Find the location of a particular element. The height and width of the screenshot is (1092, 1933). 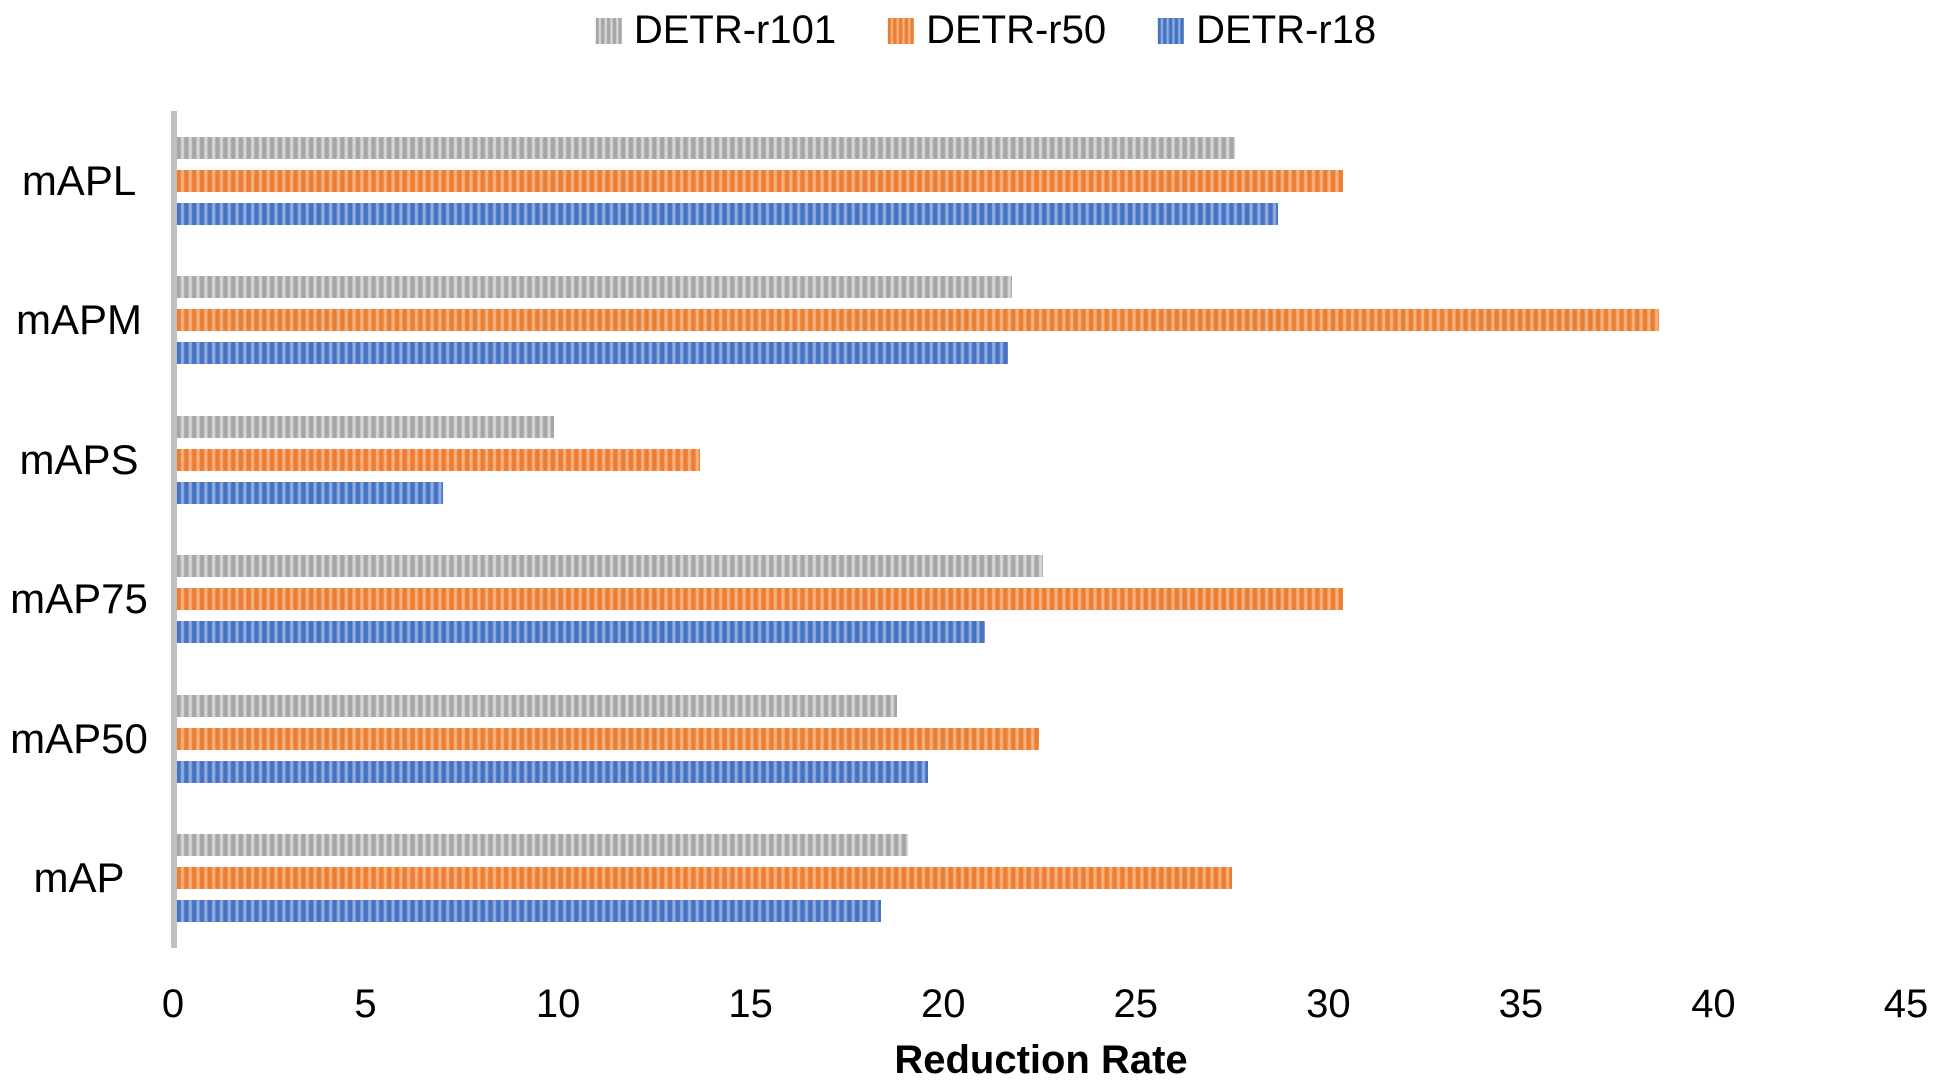

legend-item-detr-r101: DETR-r101 is located at coordinates (716, 30).